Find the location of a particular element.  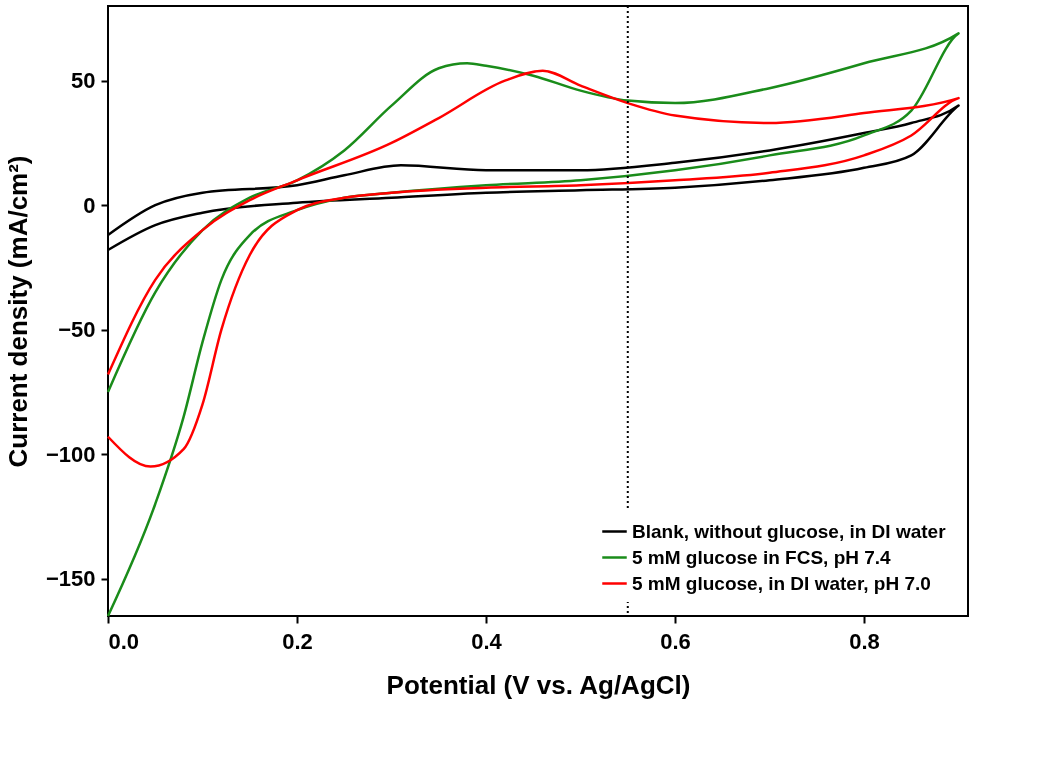

legend-label: 5 mM glucose in FCS, pH 7.4 is located at coordinates (762, 557).